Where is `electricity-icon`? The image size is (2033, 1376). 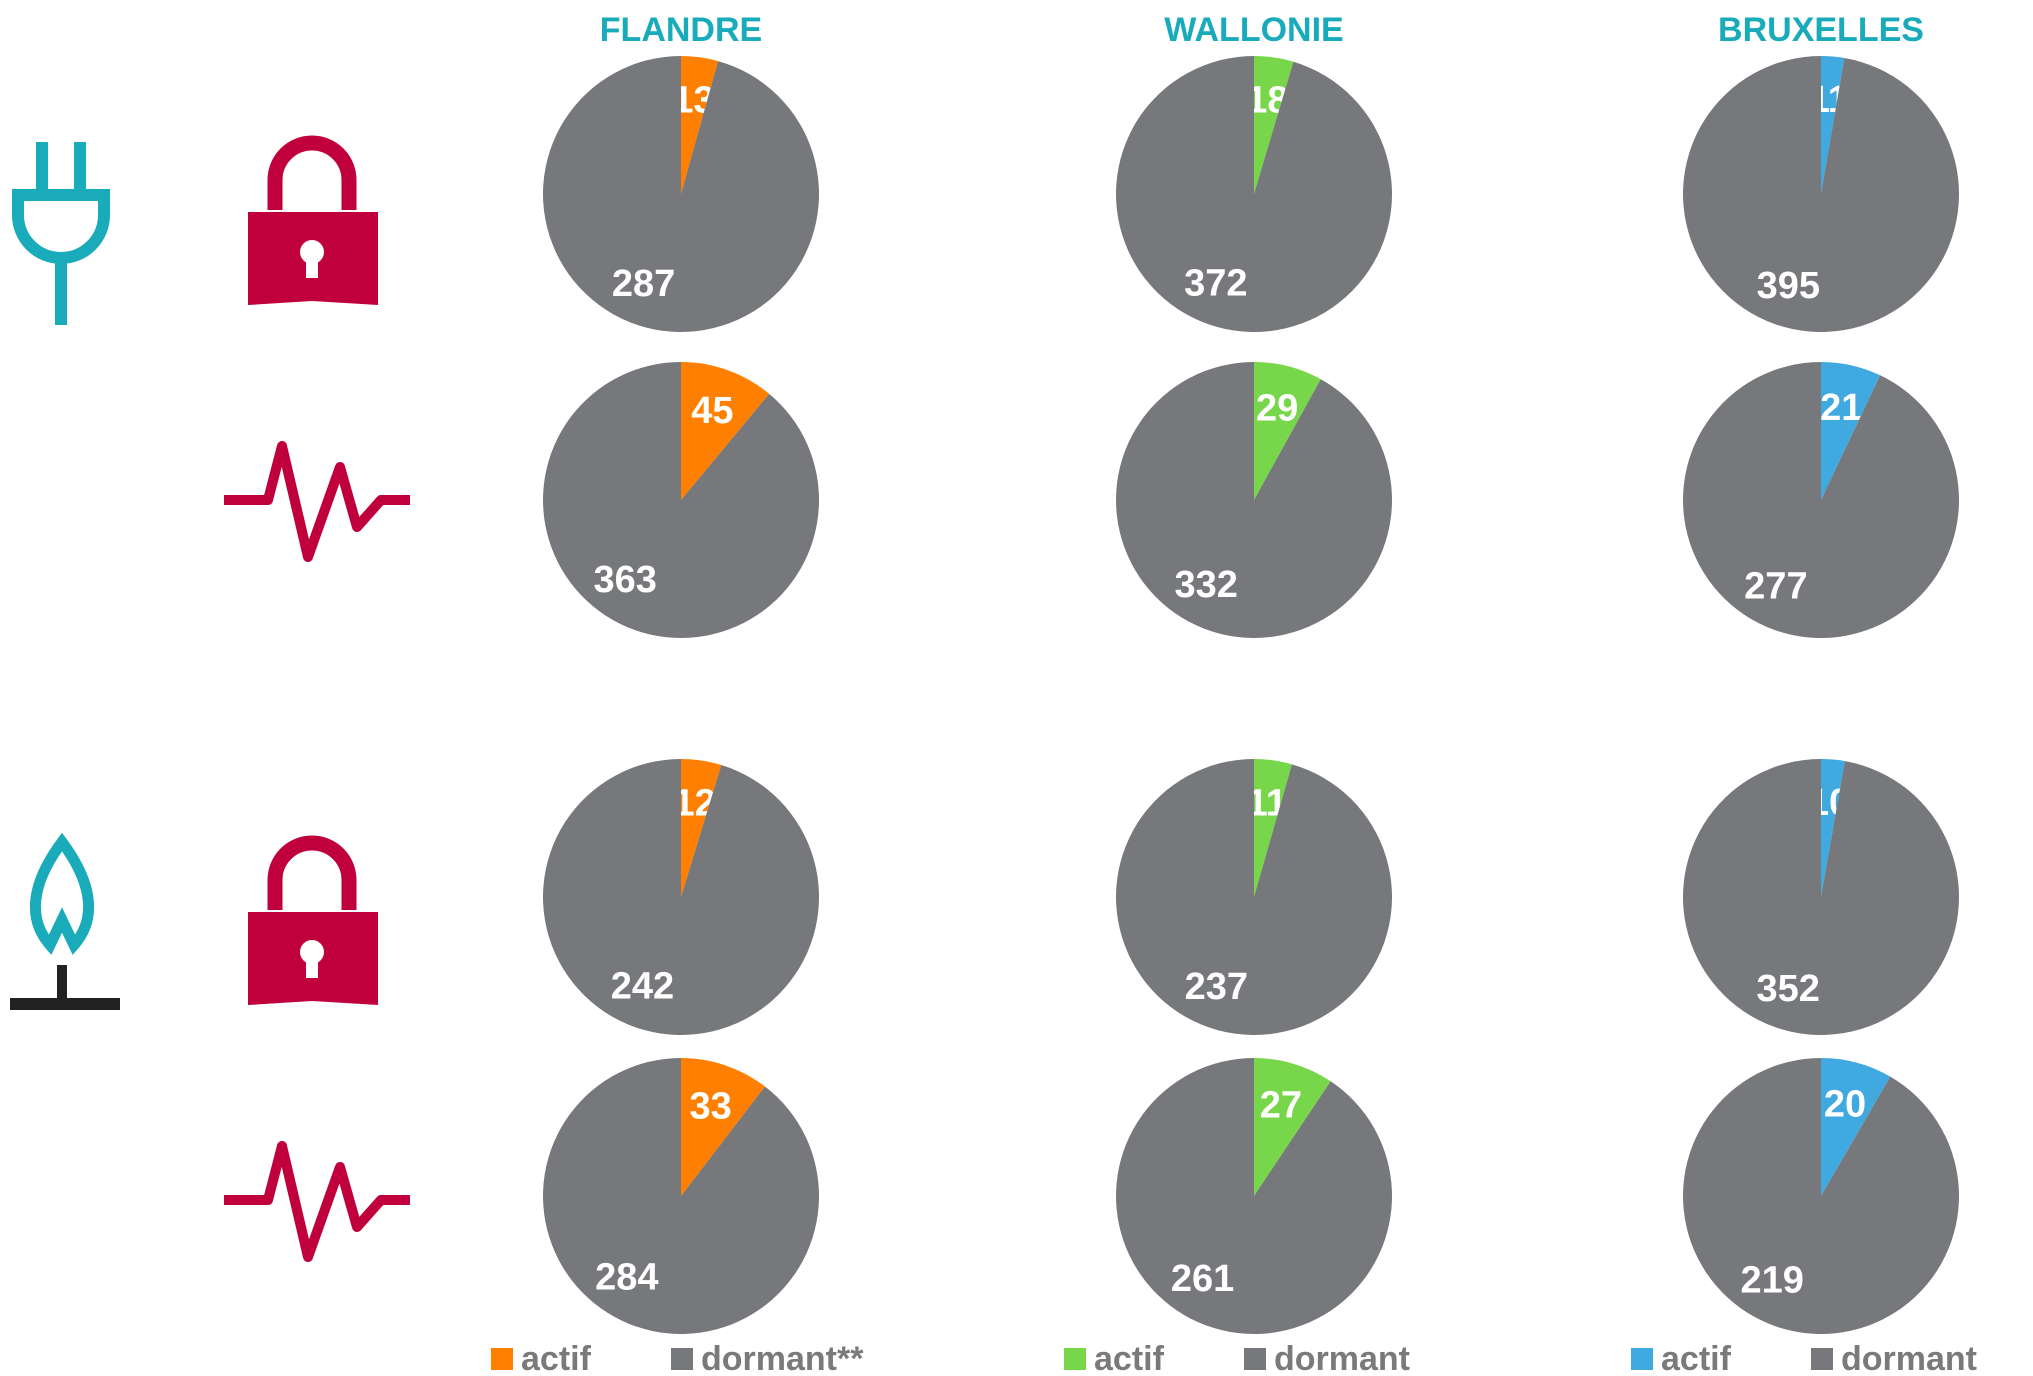
electricity-icon is located at coordinates (61, 233).